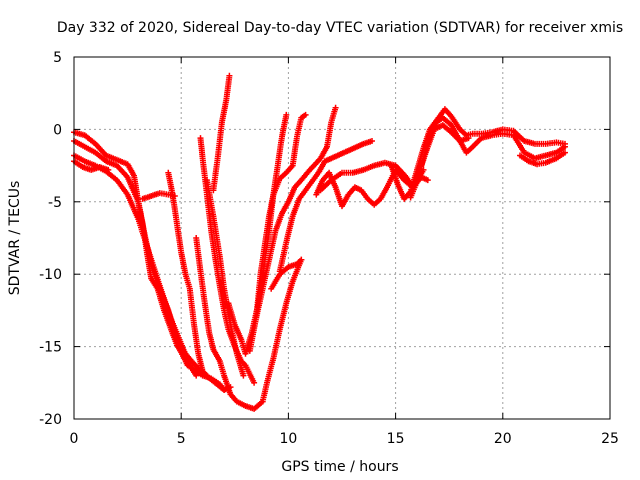 The image size is (640, 480). What do you see at coordinates (339, 467) in the screenshot?
I see `x-axis-label: GPS time / hours` at bounding box center [339, 467].